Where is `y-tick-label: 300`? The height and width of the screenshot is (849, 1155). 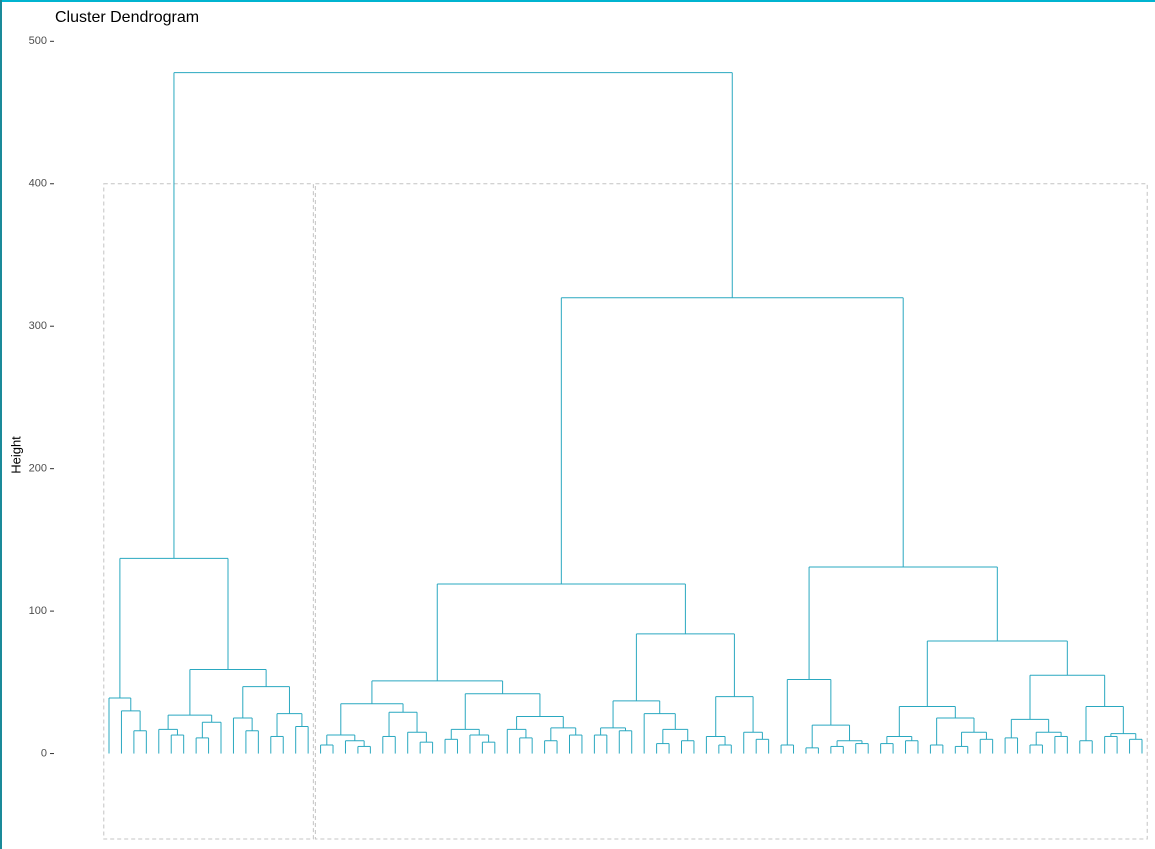
y-tick-label: 300 is located at coordinates (38, 326).